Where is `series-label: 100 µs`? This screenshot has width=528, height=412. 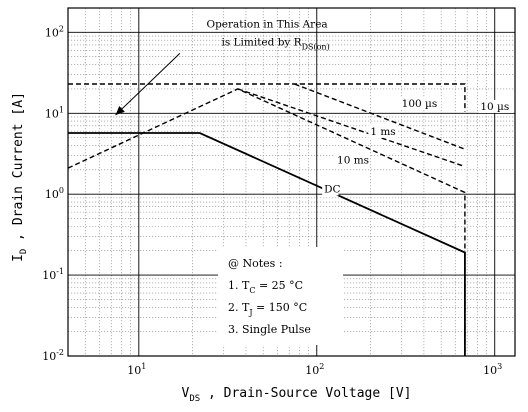 series-label: 100 µs is located at coordinates (420, 104).